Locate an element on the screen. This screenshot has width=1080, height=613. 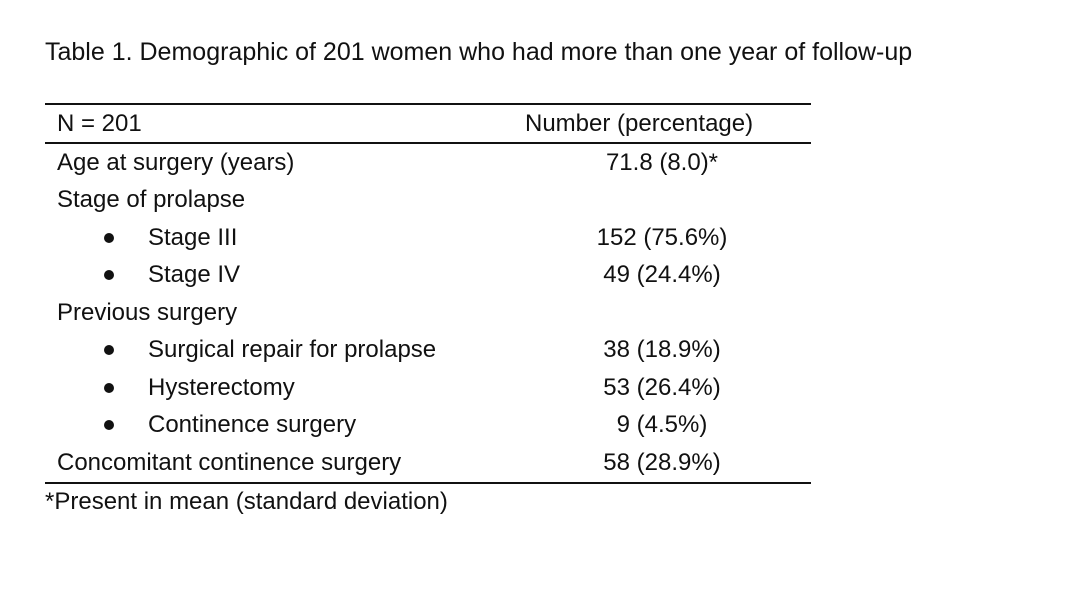
row-value: 38 (18.9%) is located at coordinates (662, 350).